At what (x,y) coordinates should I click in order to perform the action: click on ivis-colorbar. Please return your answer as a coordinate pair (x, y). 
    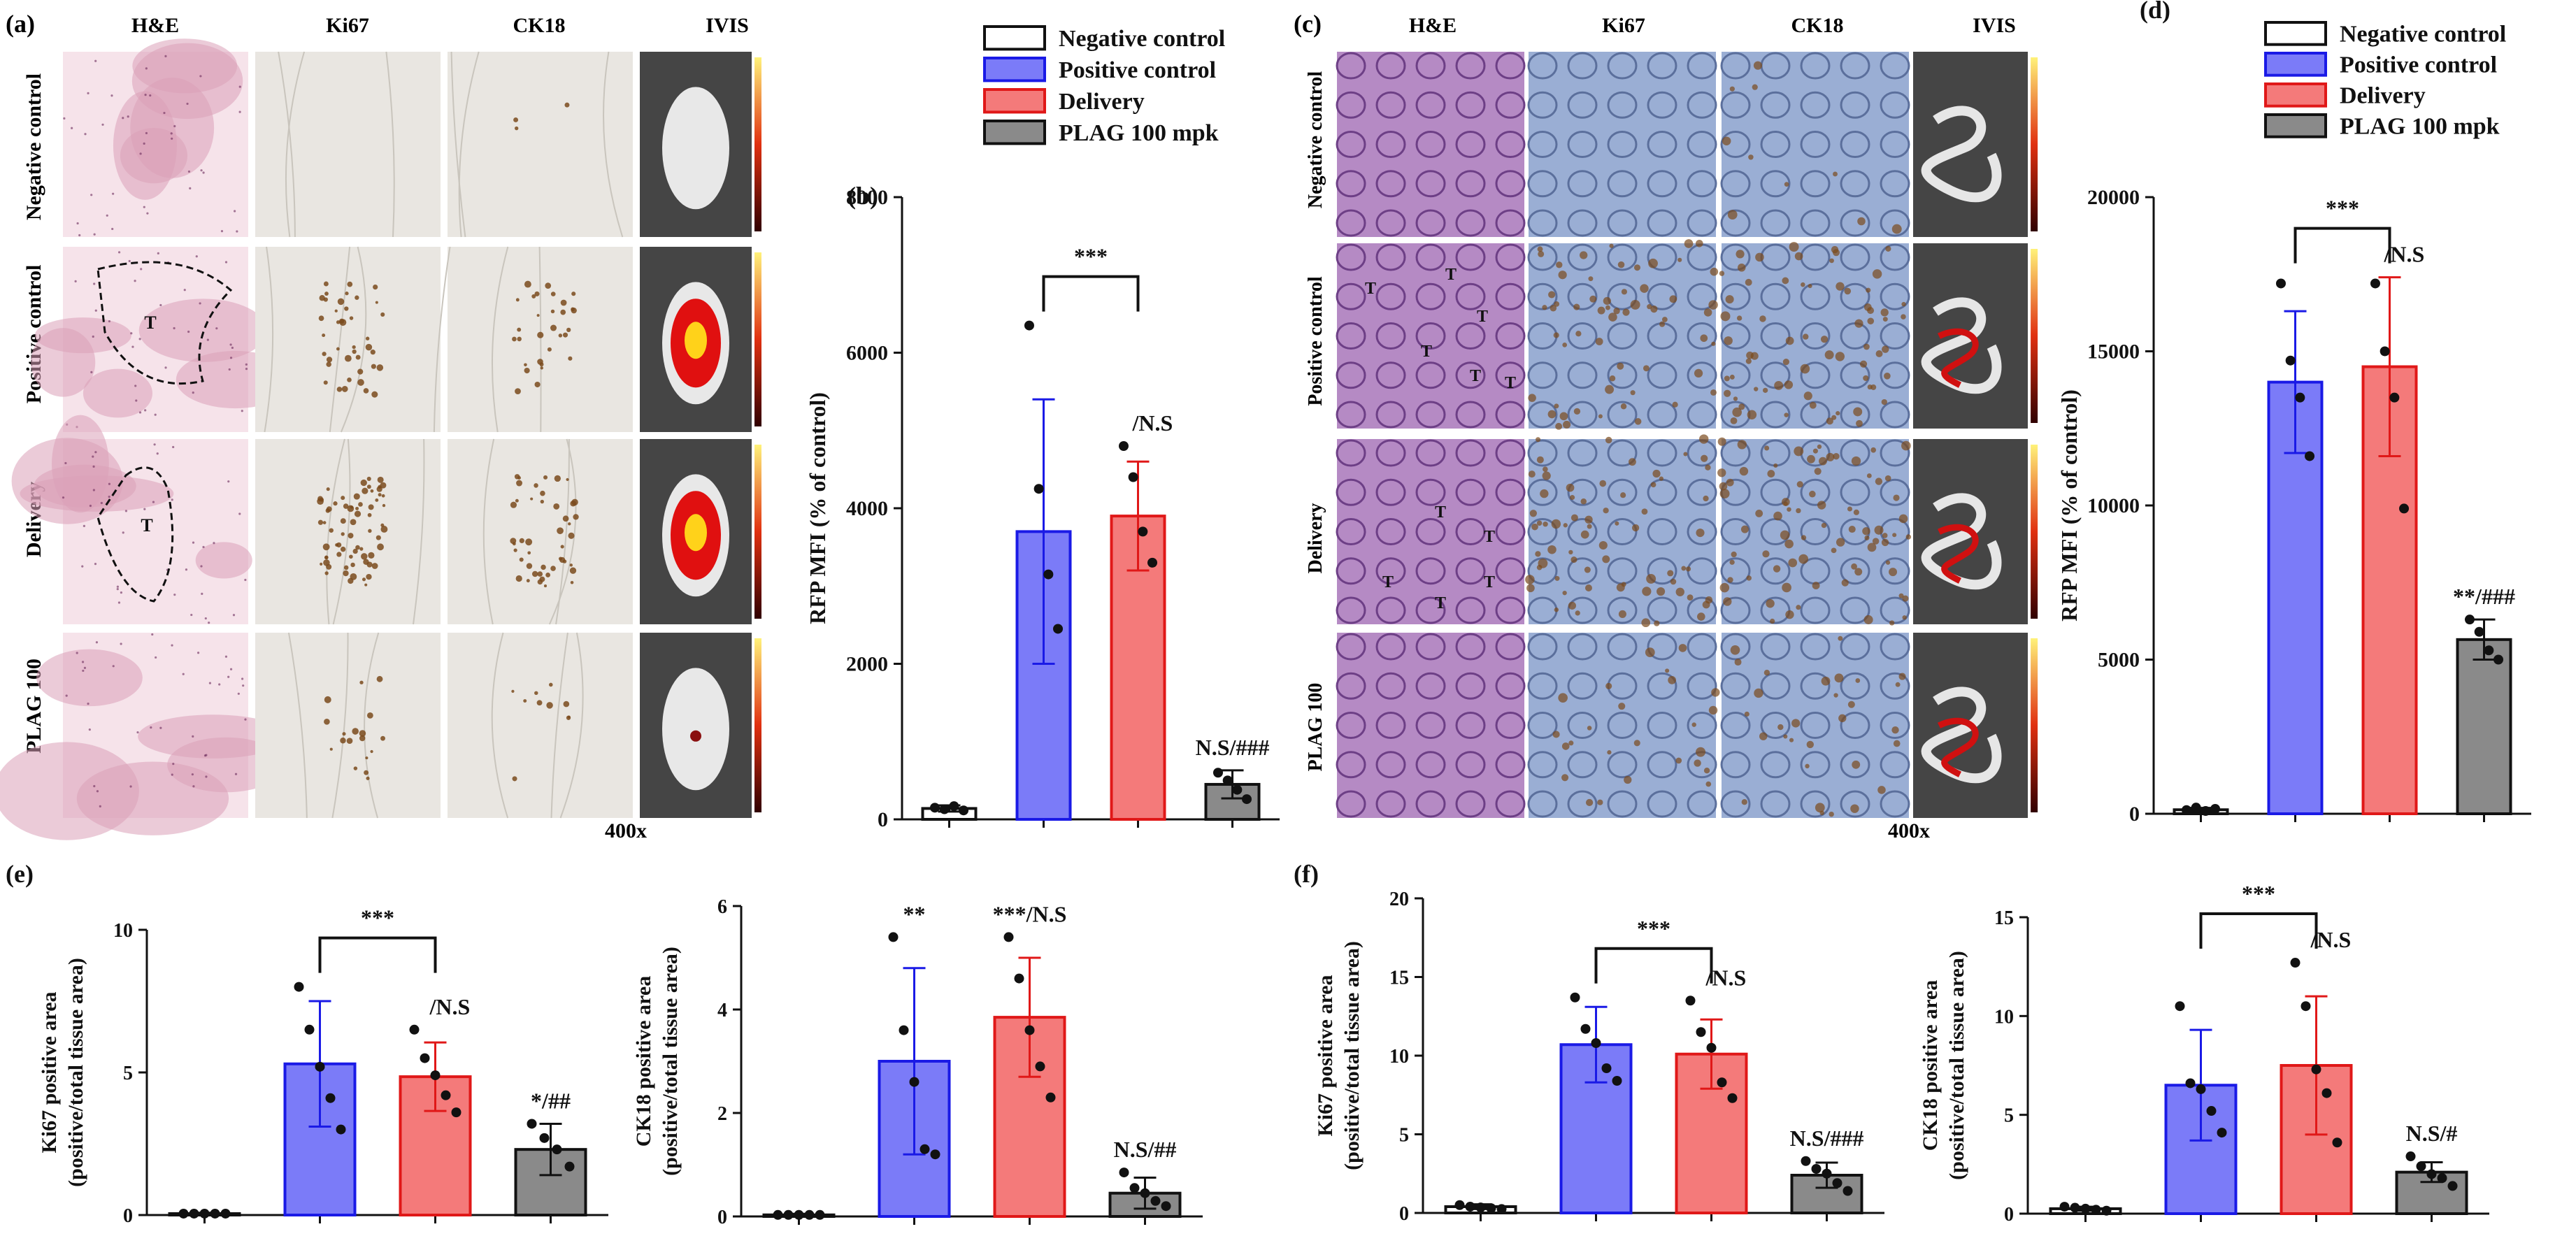
    Looking at the image, I should click on (757, 532).